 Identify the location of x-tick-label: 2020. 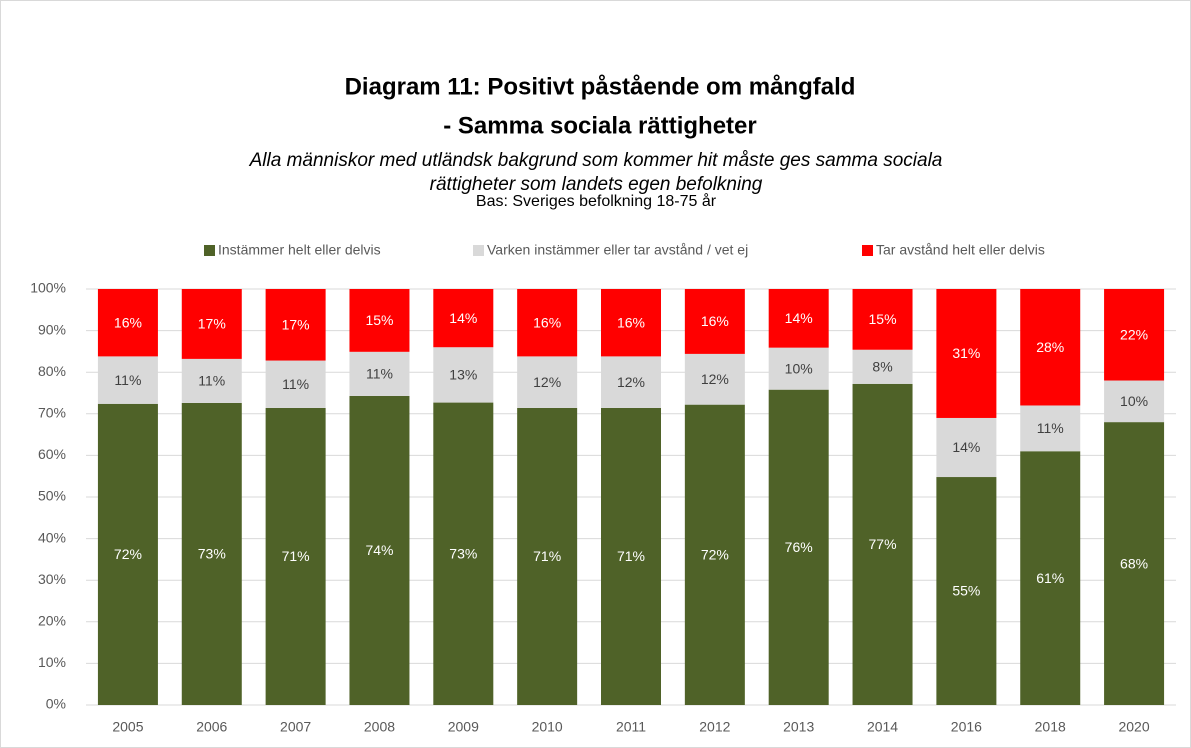
(1133, 727).